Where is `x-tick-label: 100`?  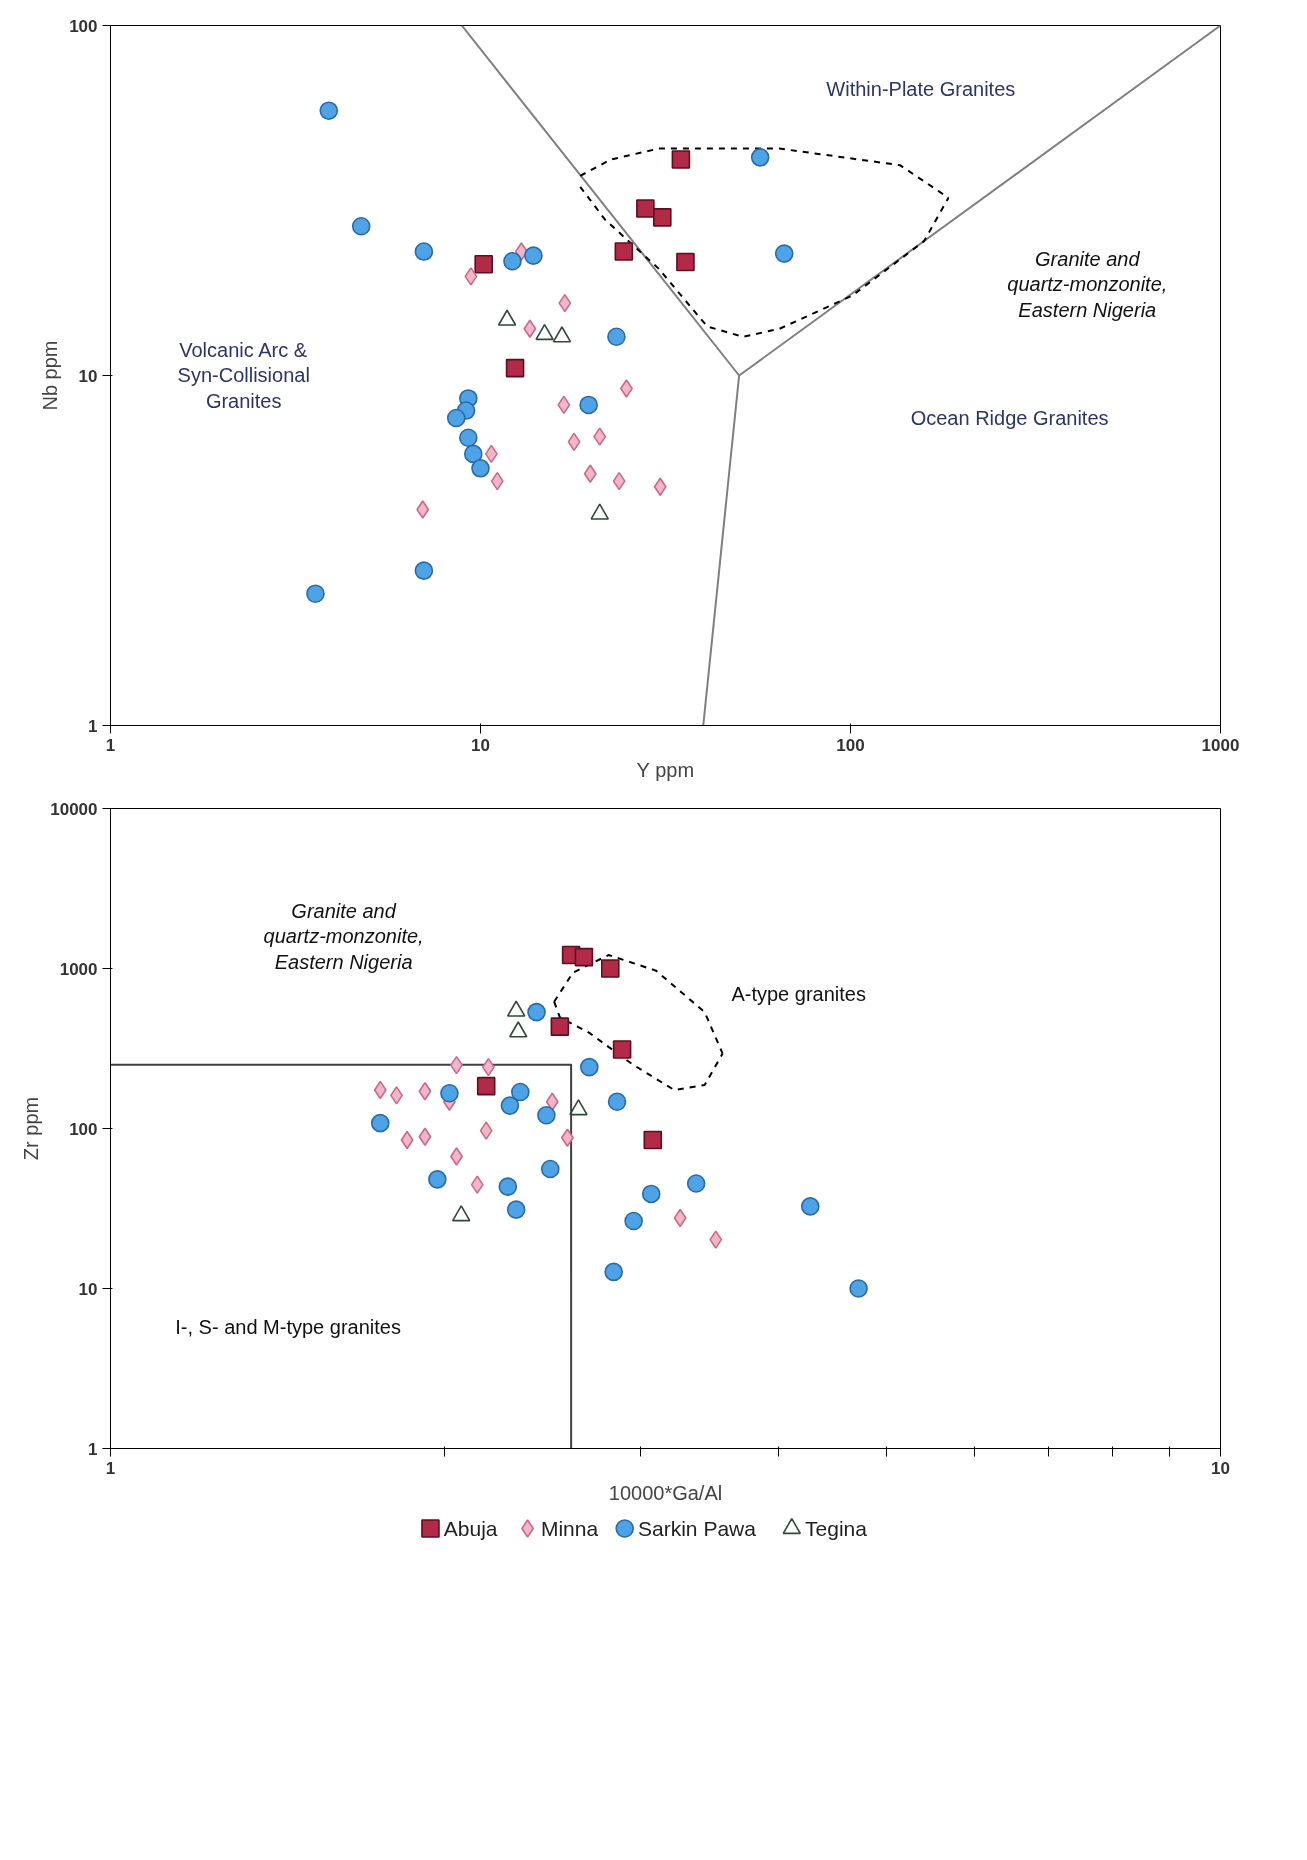 x-tick-label: 100 is located at coordinates (850, 745).